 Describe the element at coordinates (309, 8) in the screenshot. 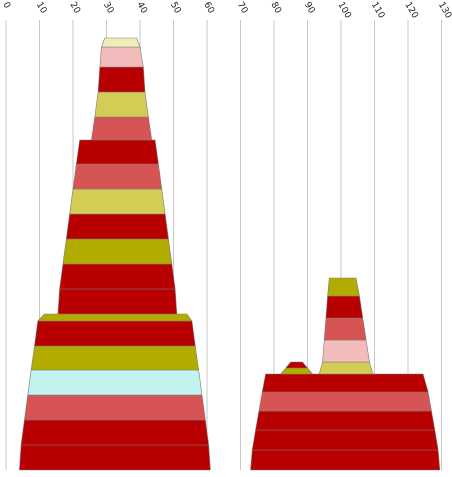

I see `tick-label-90: 90` at that location.